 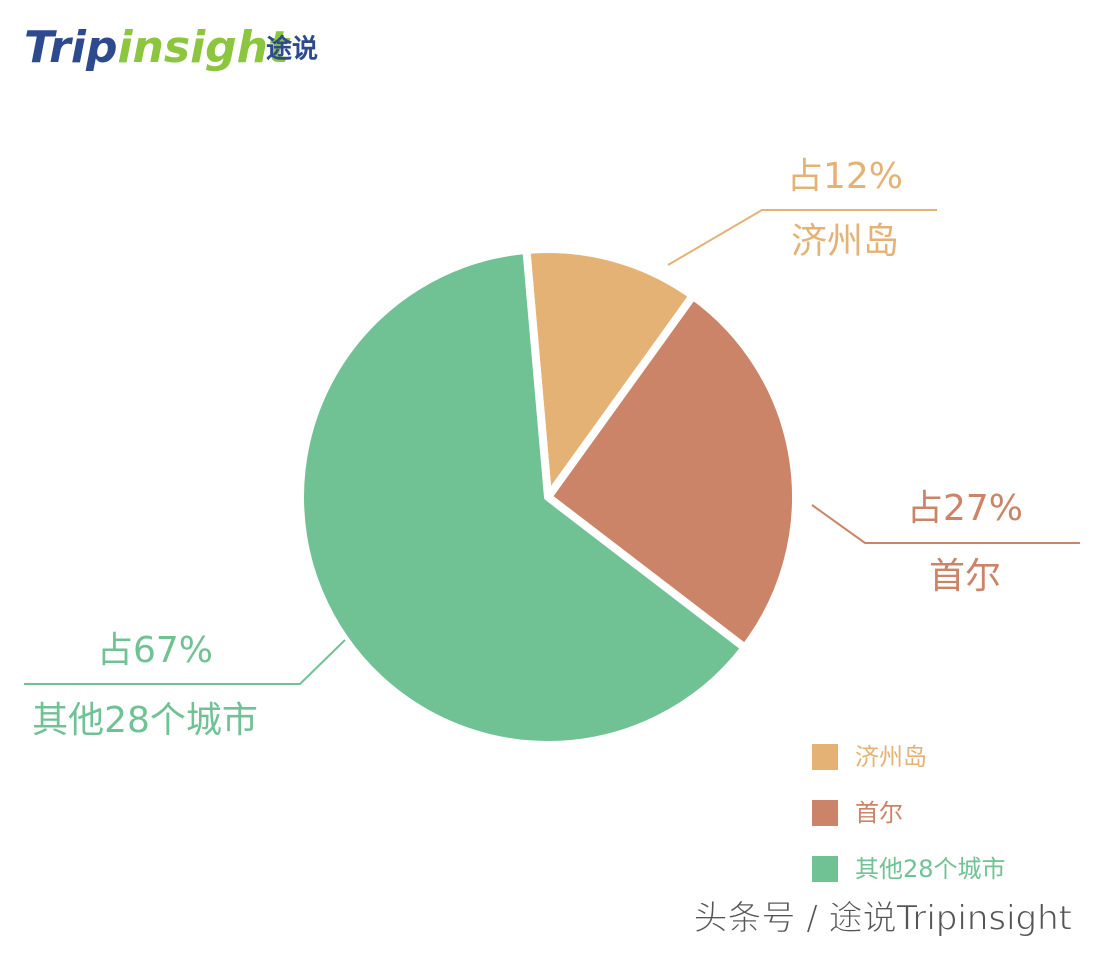 I want to click on legend-label: 首尔, so click(x=879, y=813).